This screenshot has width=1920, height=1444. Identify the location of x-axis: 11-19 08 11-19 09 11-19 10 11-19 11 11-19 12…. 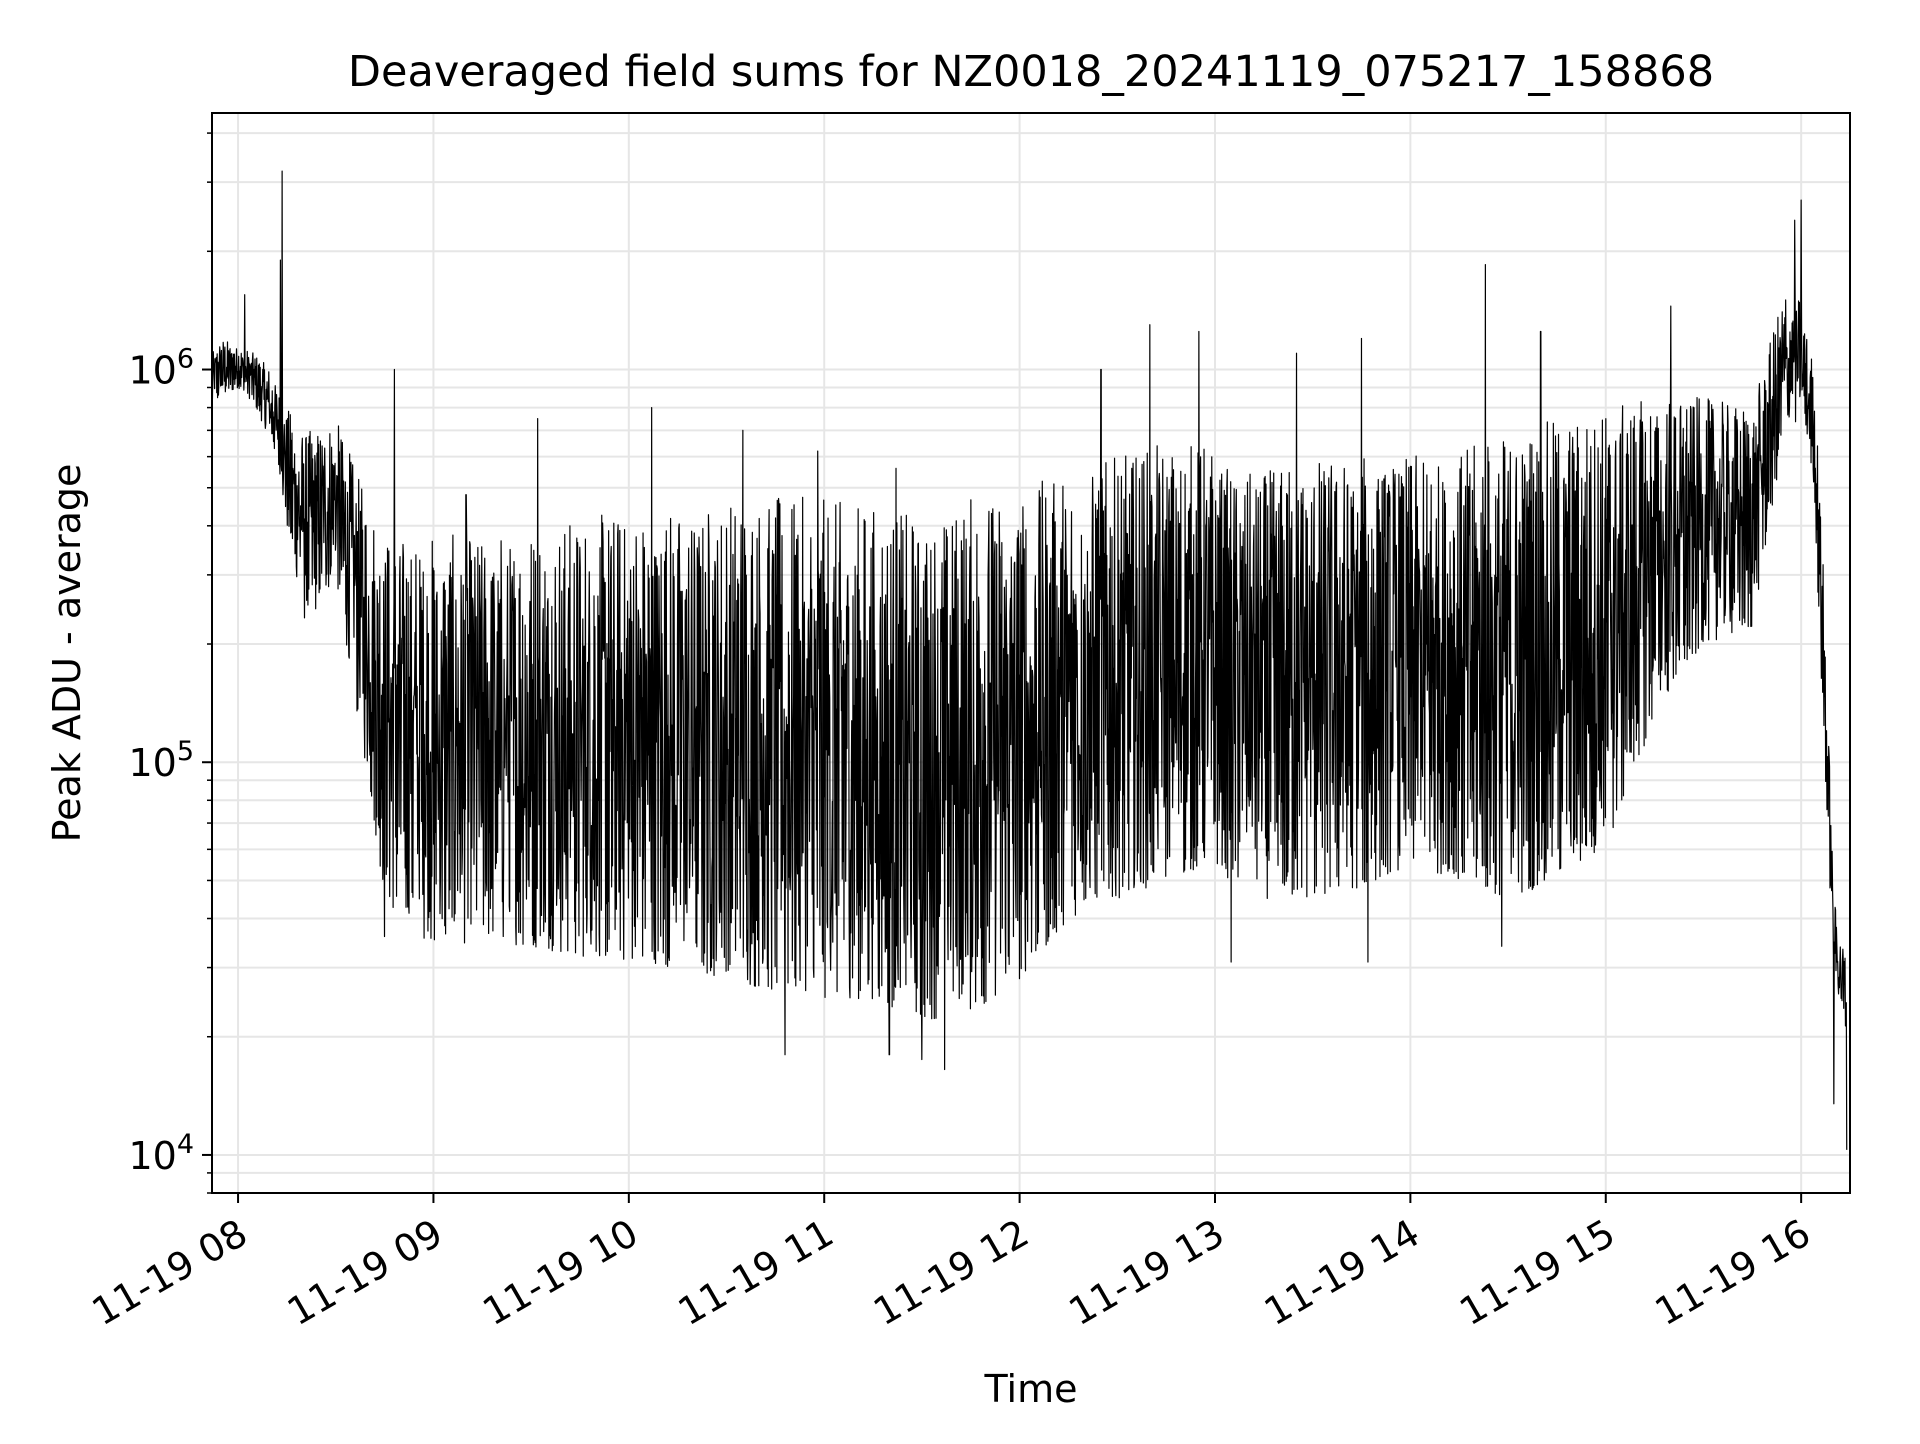
(951, 1263).